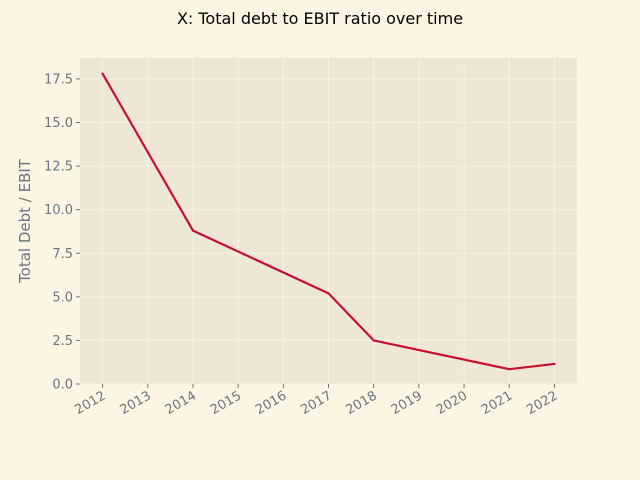 This screenshot has height=484, width=640. What do you see at coordinates (58, 123) in the screenshot?
I see `y-tick-label: 15.0` at bounding box center [58, 123].